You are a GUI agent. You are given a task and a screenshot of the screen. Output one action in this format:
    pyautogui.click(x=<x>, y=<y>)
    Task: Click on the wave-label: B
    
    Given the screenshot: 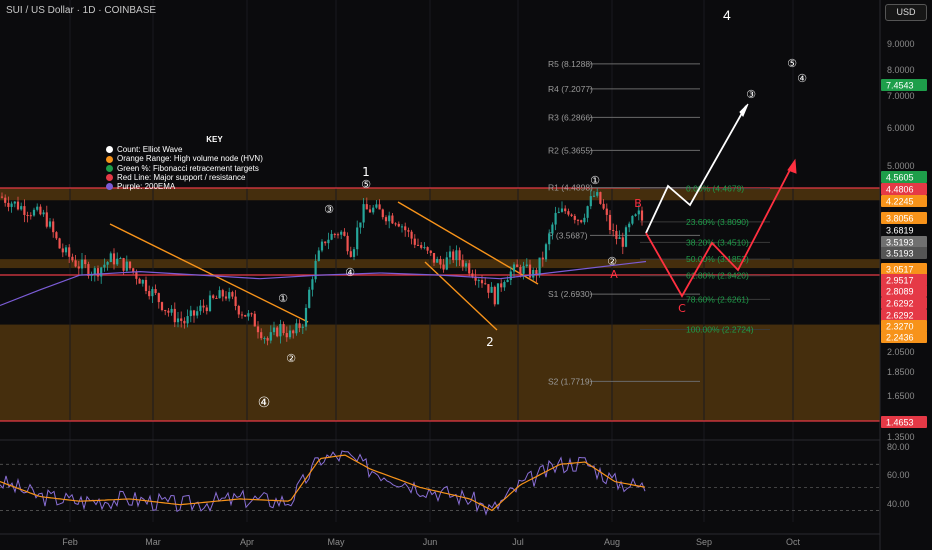 What is the action you would take?
    pyautogui.click(x=638, y=203)
    